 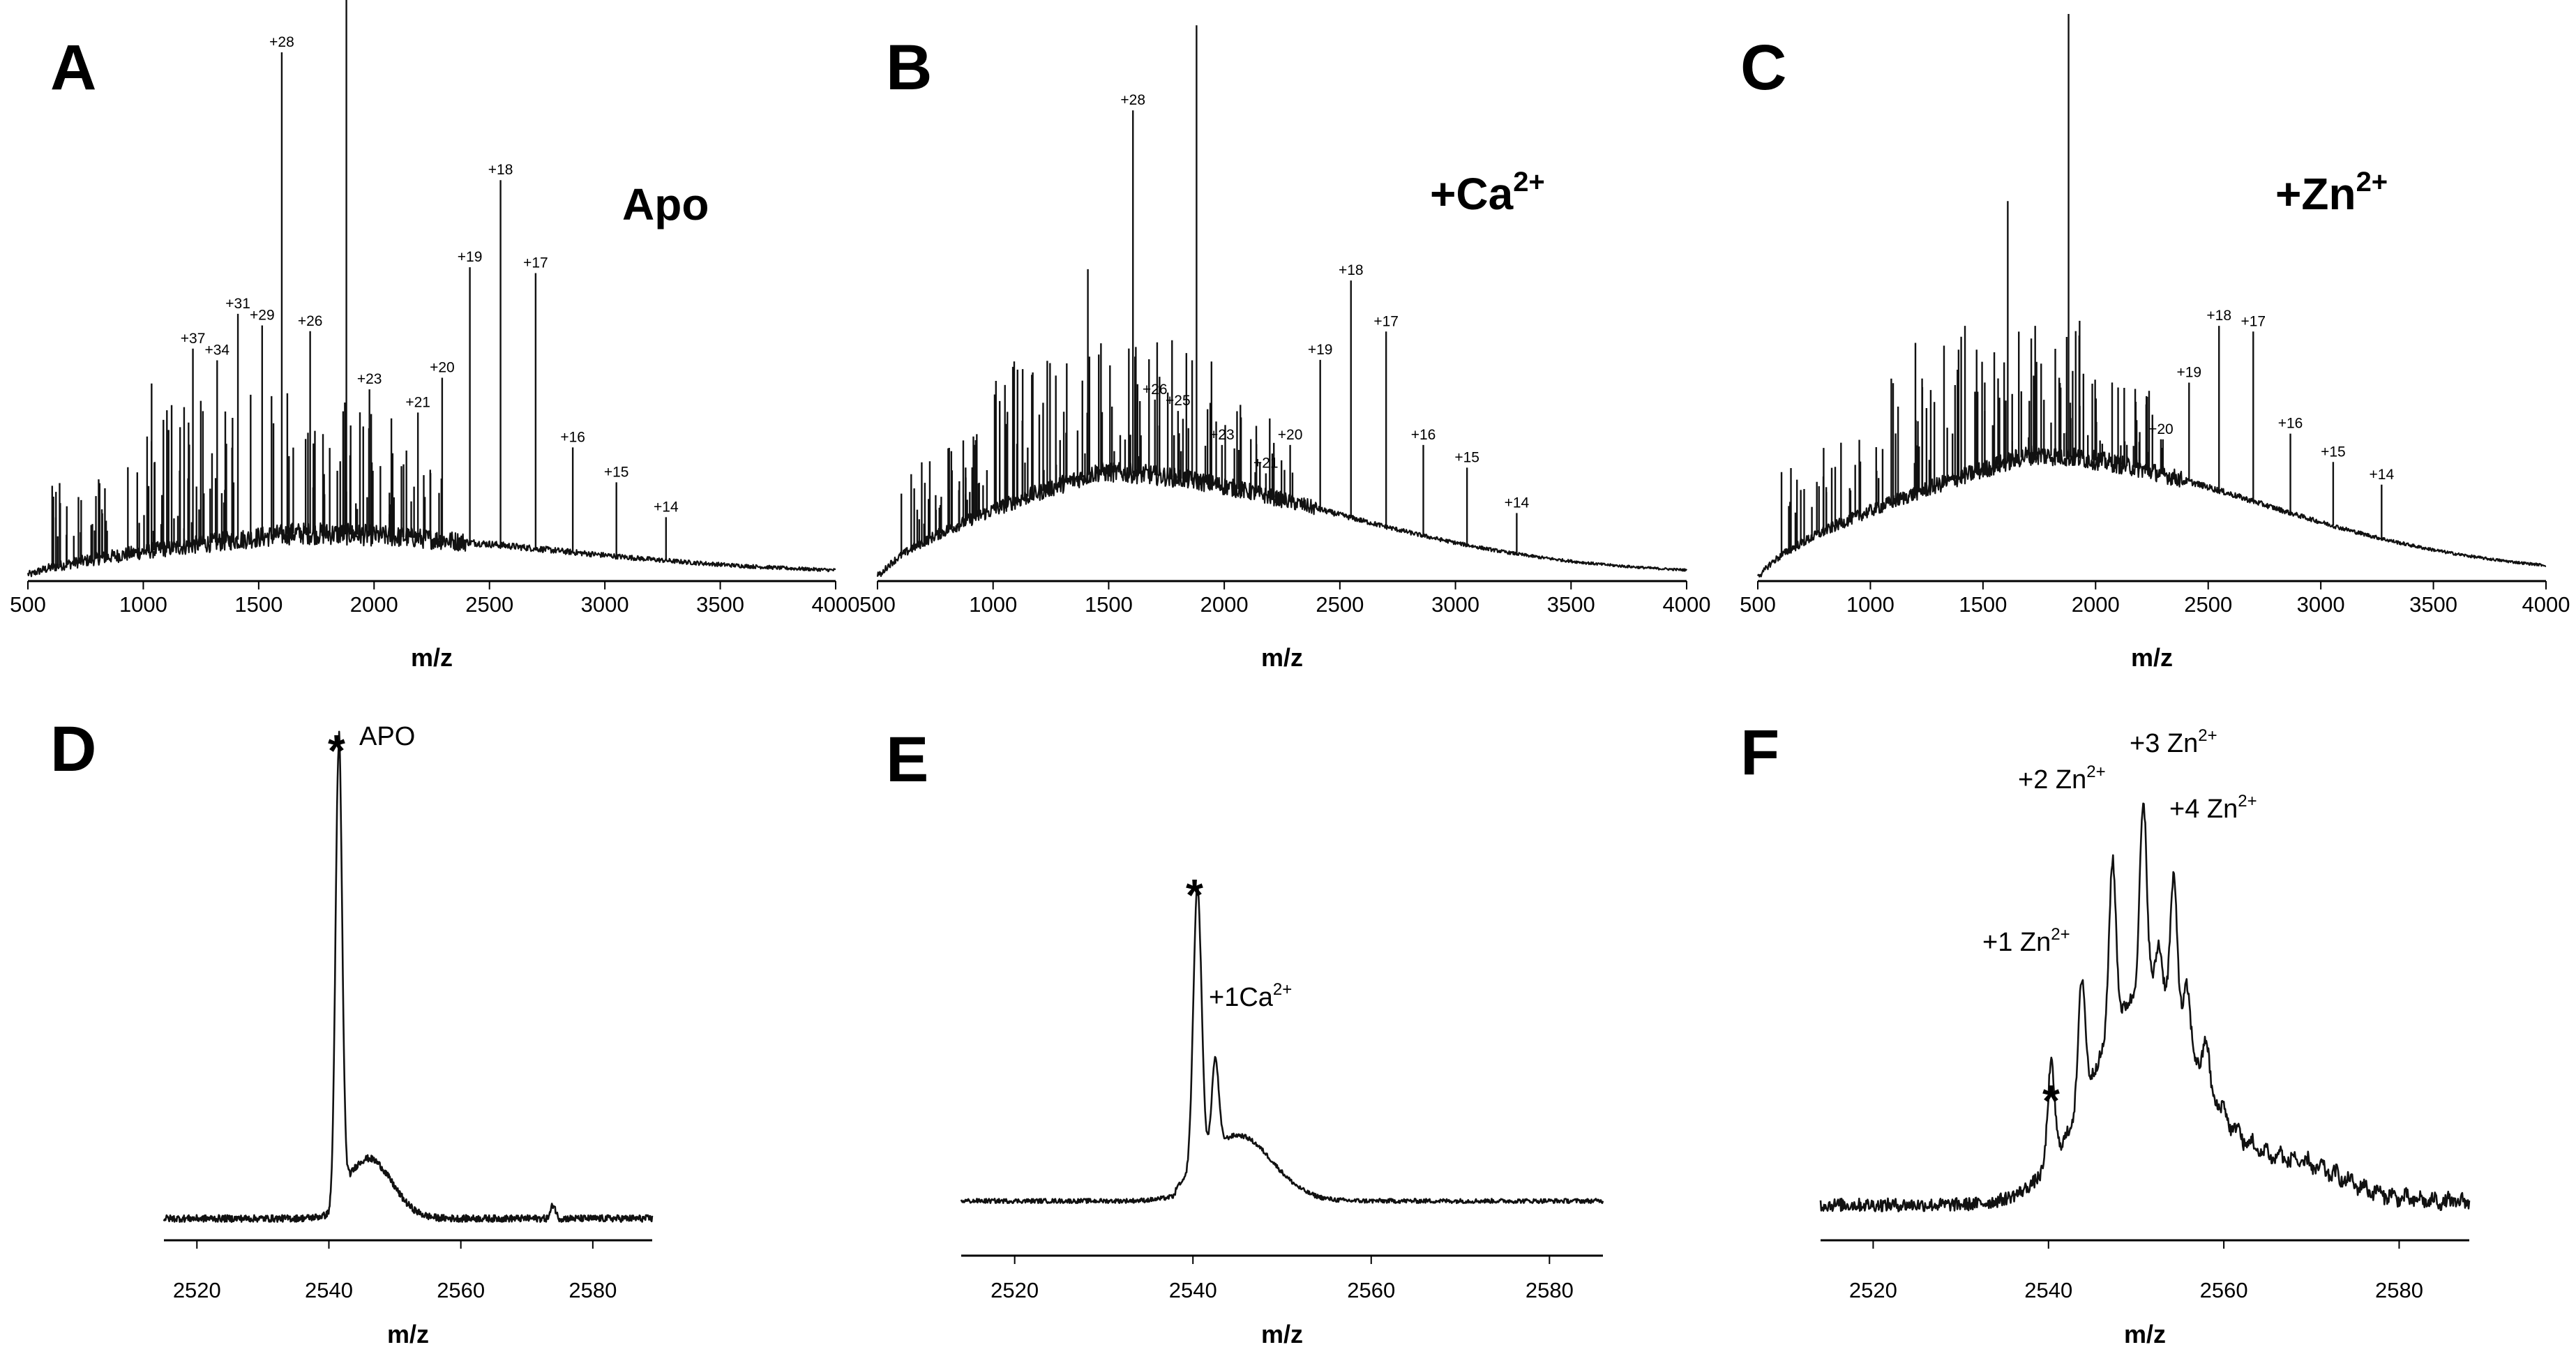 What do you see at coordinates (1487, 193) in the screenshot?
I see `condition-label-ca: +Ca2+` at bounding box center [1487, 193].